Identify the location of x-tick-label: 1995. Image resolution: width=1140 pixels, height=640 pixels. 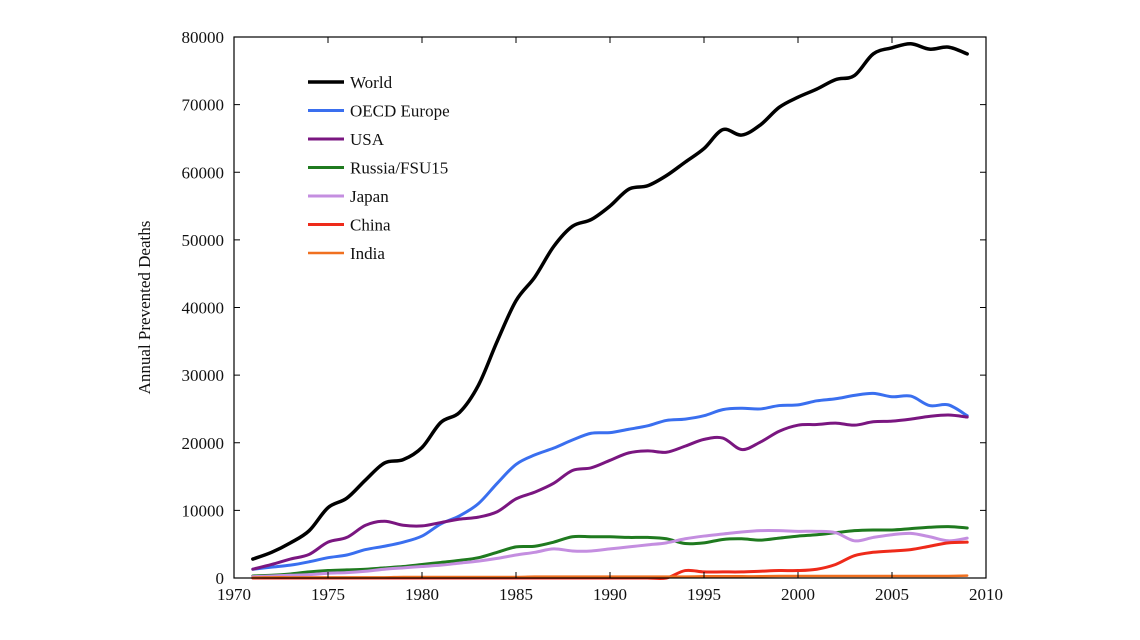
(704, 594).